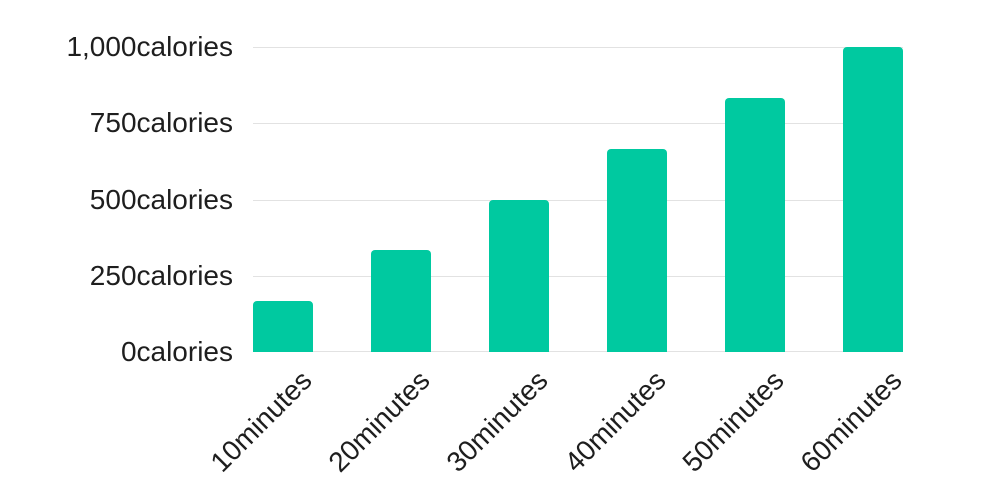  Describe the element at coordinates (379, 421) in the screenshot. I see `x-axis-tick-label: 20minutes` at that location.